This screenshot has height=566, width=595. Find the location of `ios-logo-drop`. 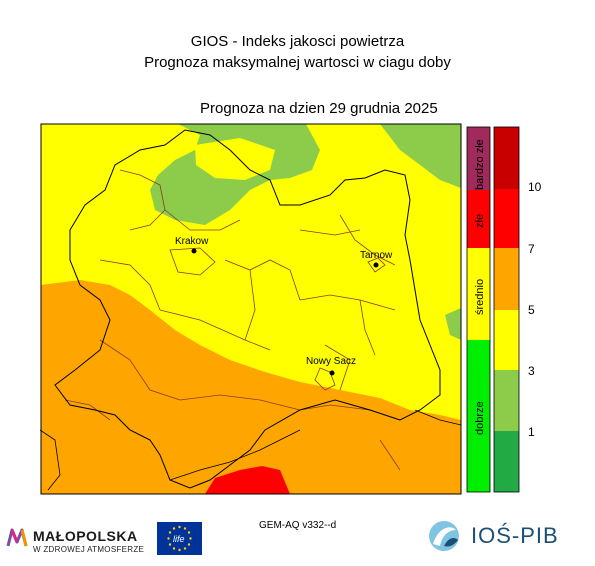

ios-logo-drop is located at coordinates (451, 542).